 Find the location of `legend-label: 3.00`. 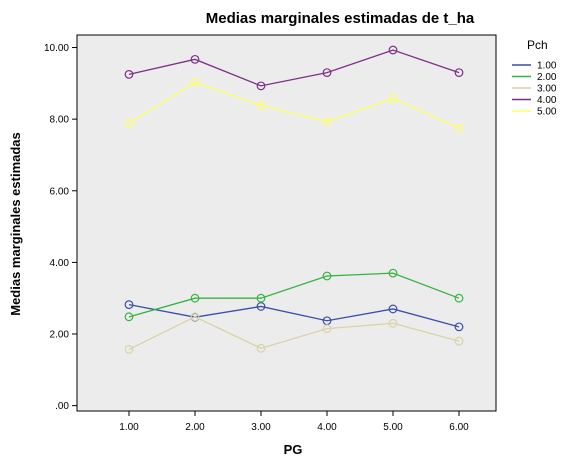

legend-label: 3.00 is located at coordinates (547, 89).